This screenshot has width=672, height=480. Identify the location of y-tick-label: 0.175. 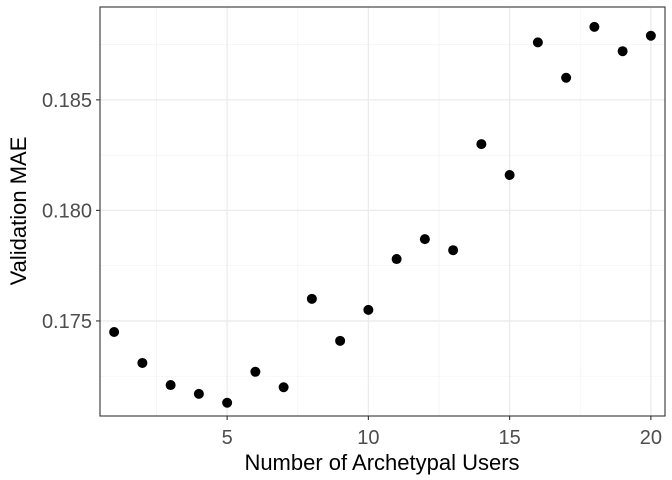
(67, 322).